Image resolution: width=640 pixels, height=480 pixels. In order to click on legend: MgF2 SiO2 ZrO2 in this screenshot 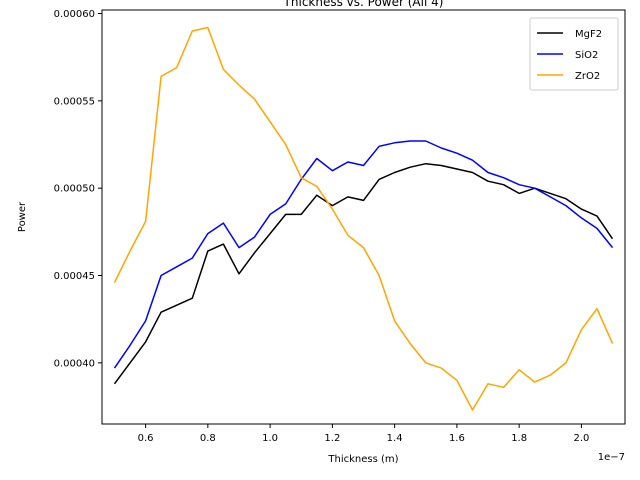, I will do `click(574, 54)`.